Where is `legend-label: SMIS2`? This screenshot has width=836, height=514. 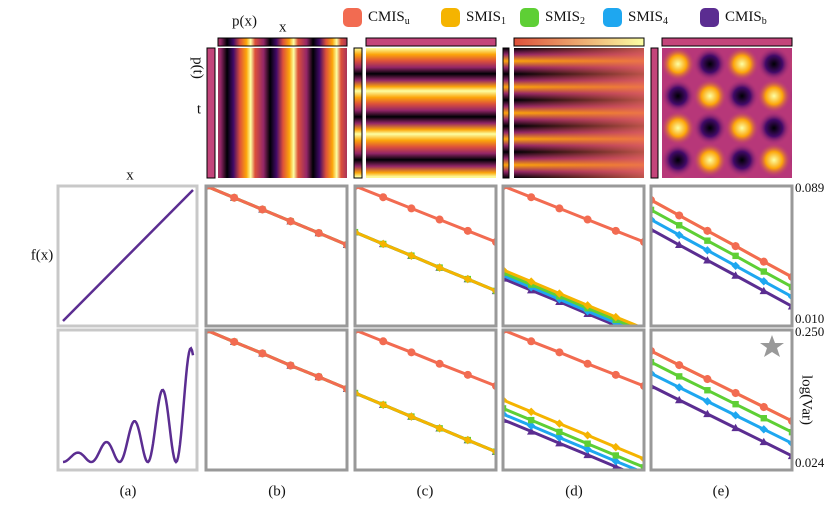
legend-label: SMIS2 is located at coordinates (565, 18).